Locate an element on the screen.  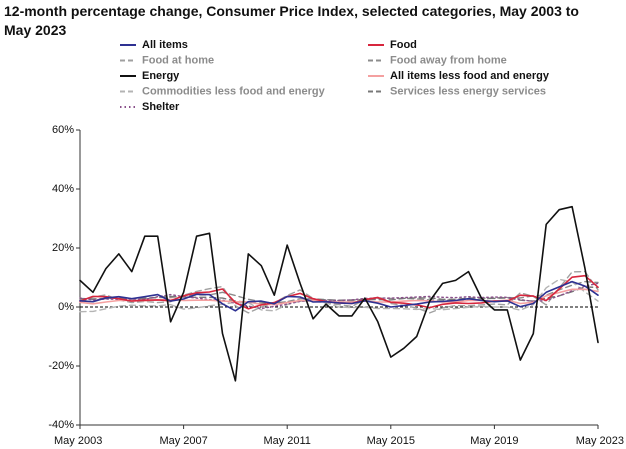
legend-label: All items less food and energy is located at coordinates (470, 76).